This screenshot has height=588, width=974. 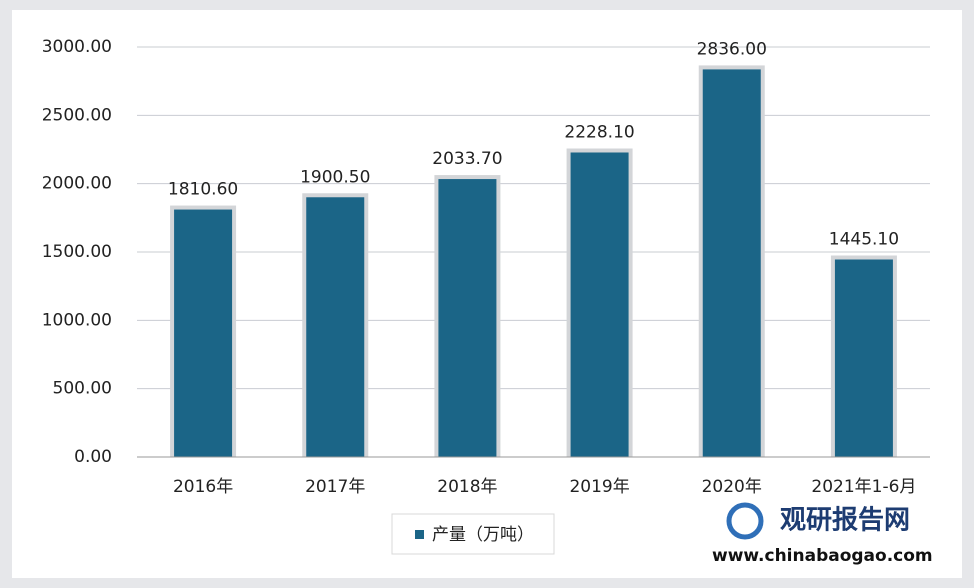 I want to click on data-label: 2033.70, so click(x=467, y=159).